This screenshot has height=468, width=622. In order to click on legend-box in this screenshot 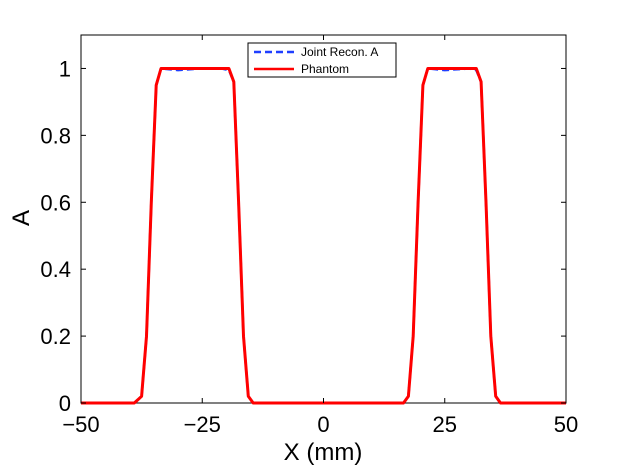, I will do `click(322, 60)`.